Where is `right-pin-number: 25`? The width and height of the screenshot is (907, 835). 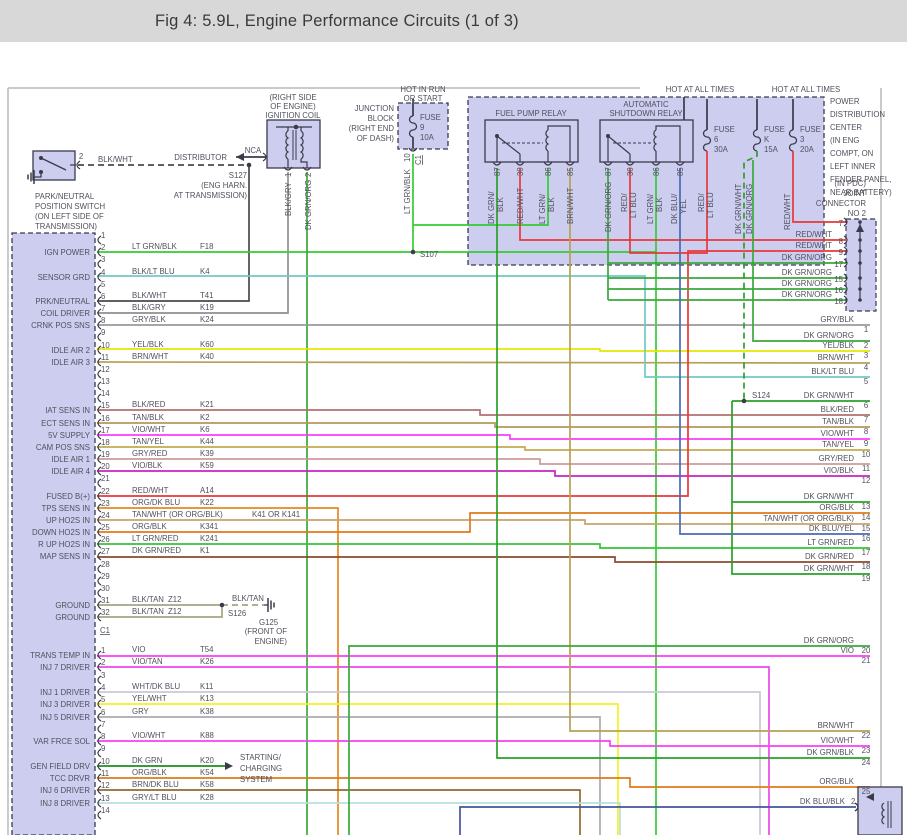
right-pin-number: 25 is located at coordinates (866, 791).